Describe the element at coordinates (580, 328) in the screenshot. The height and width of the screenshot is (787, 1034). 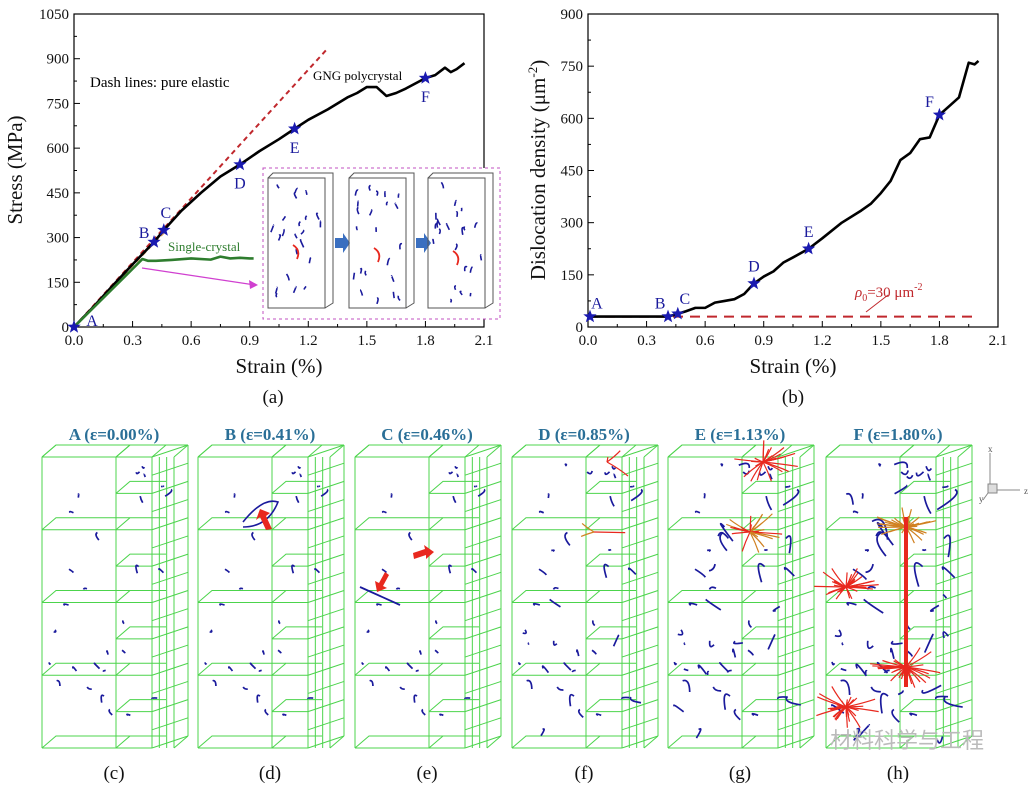
I see `y-tick-label: 0` at that location.